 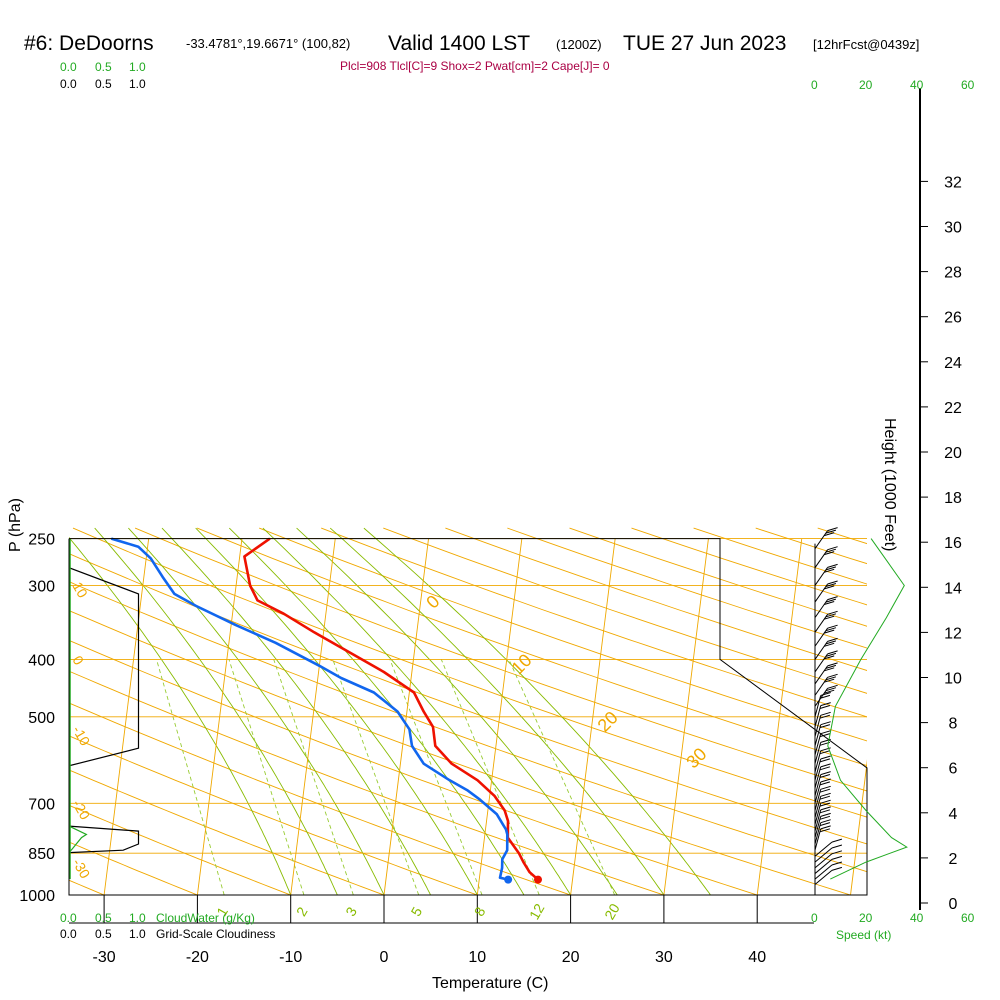 I want to click on height-tick-label-2: 2, so click(x=953, y=859).